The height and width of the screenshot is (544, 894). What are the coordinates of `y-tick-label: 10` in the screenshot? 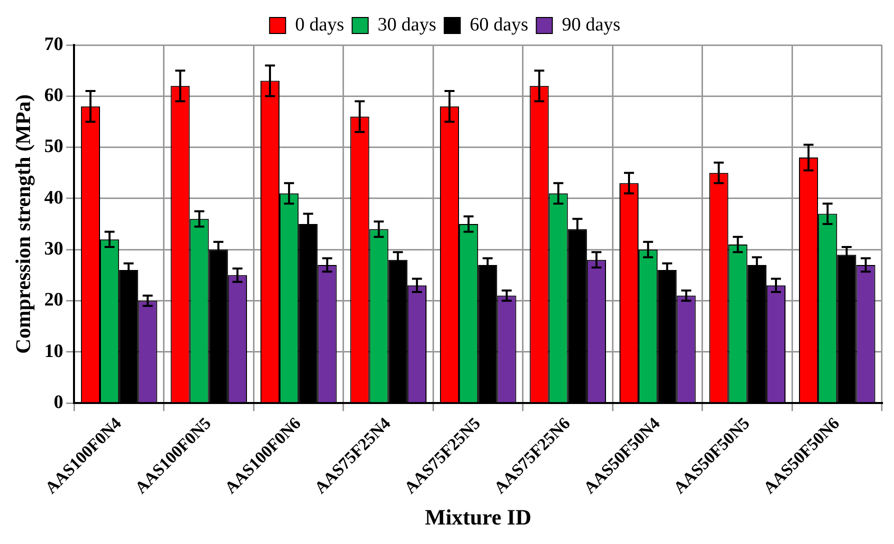 It's located at (54, 351).